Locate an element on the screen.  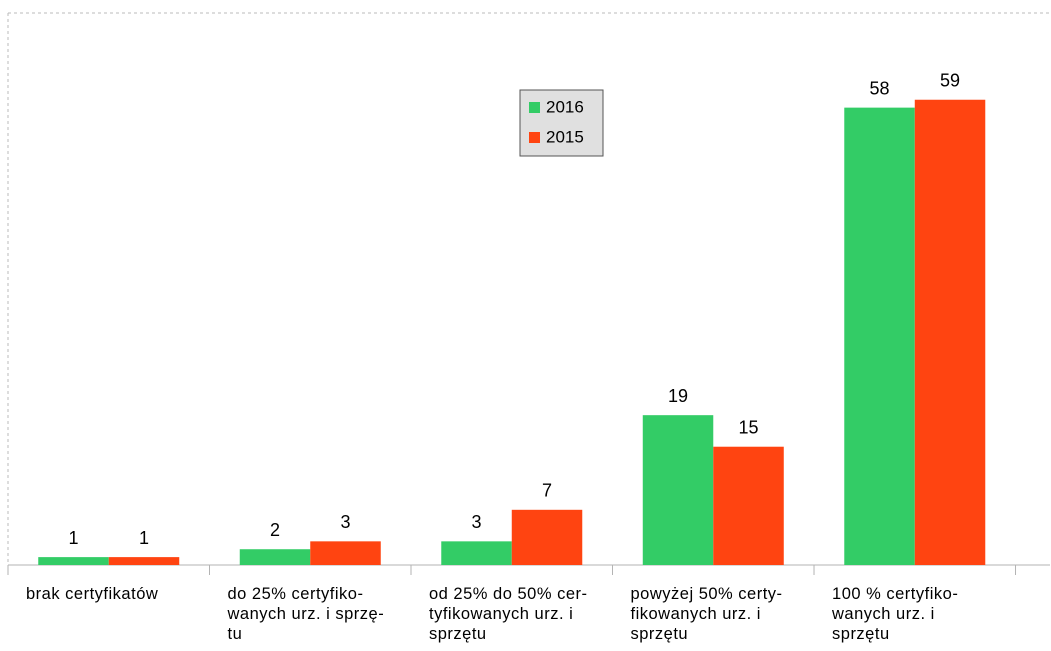
data-label: 58 is located at coordinates (880, 88).